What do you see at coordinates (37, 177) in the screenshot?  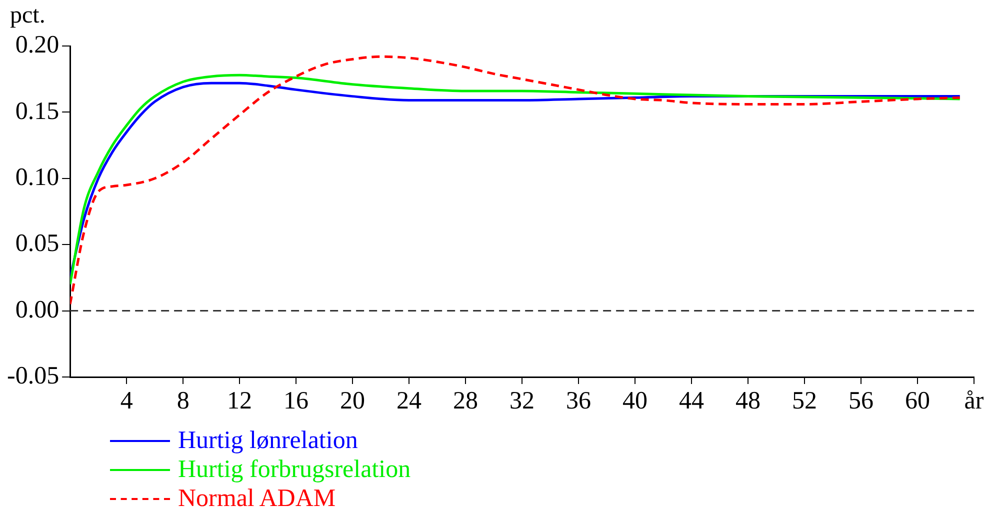 I see `y-tick-label: 0.10` at bounding box center [37, 177].